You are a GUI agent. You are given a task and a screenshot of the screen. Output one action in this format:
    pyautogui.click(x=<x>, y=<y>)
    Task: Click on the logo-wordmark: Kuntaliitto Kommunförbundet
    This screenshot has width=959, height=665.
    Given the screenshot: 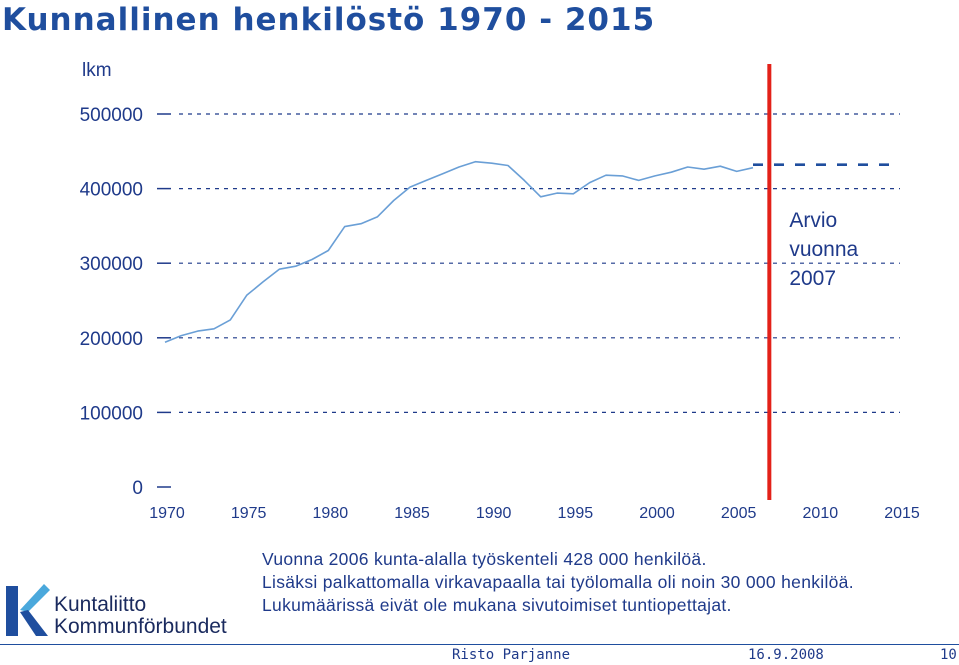 What is the action you would take?
    pyautogui.click(x=140, y=616)
    